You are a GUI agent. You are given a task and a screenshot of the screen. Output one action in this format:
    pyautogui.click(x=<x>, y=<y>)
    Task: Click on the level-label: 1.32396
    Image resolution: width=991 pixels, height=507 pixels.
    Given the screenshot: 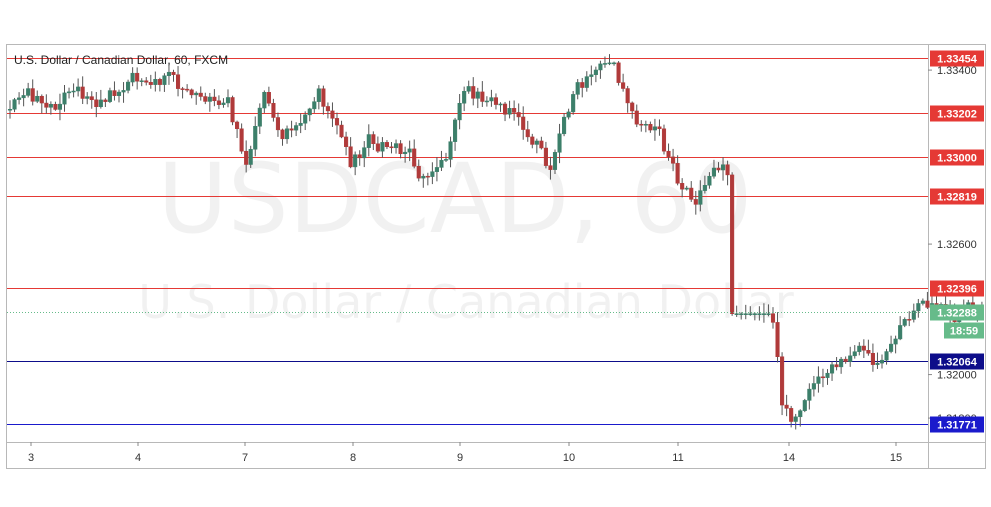 What is the action you would take?
    pyautogui.click(x=957, y=290)
    